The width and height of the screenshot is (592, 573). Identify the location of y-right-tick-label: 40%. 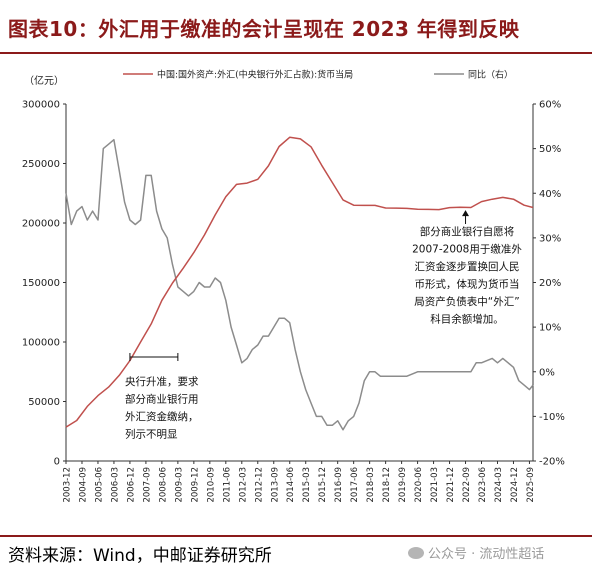
(550, 194).